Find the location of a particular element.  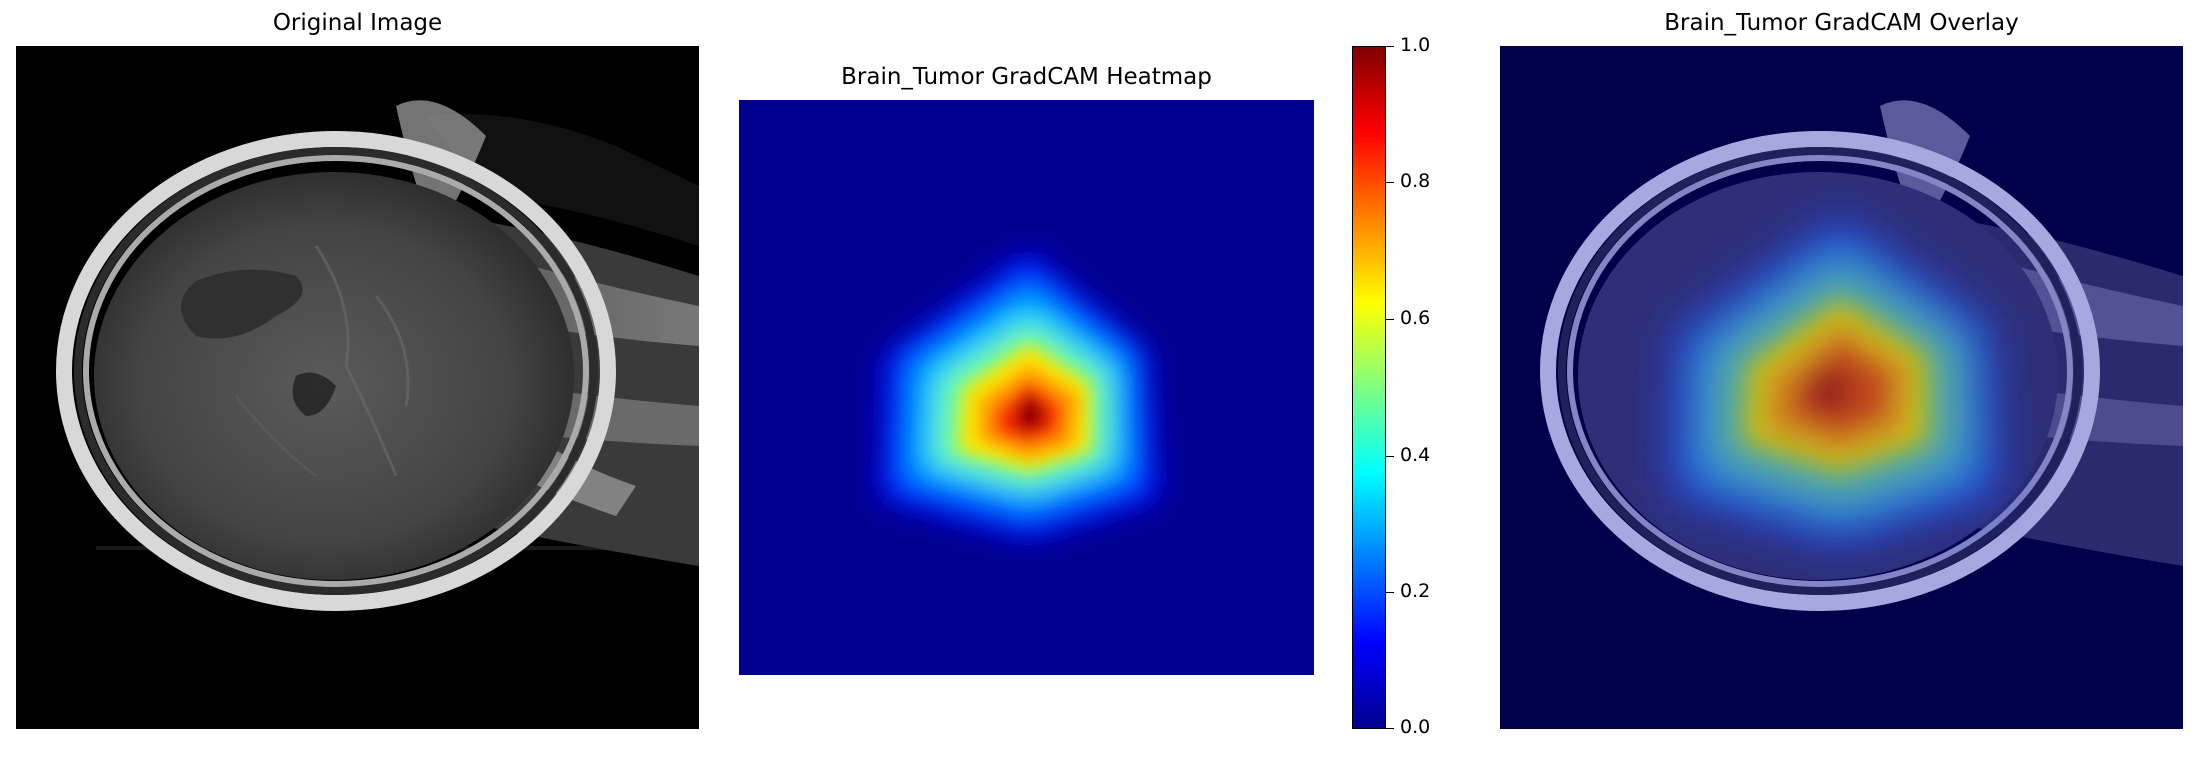

heatmap-title: Brain_Tumor GradCAM Heatmap is located at coordinates (1026, 77).